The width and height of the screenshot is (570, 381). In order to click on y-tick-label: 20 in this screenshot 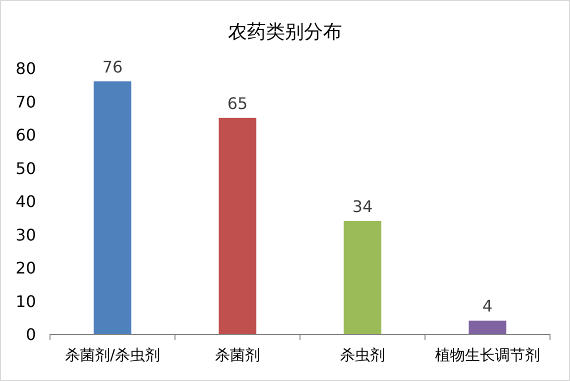, I will do `click(26, 268)`.